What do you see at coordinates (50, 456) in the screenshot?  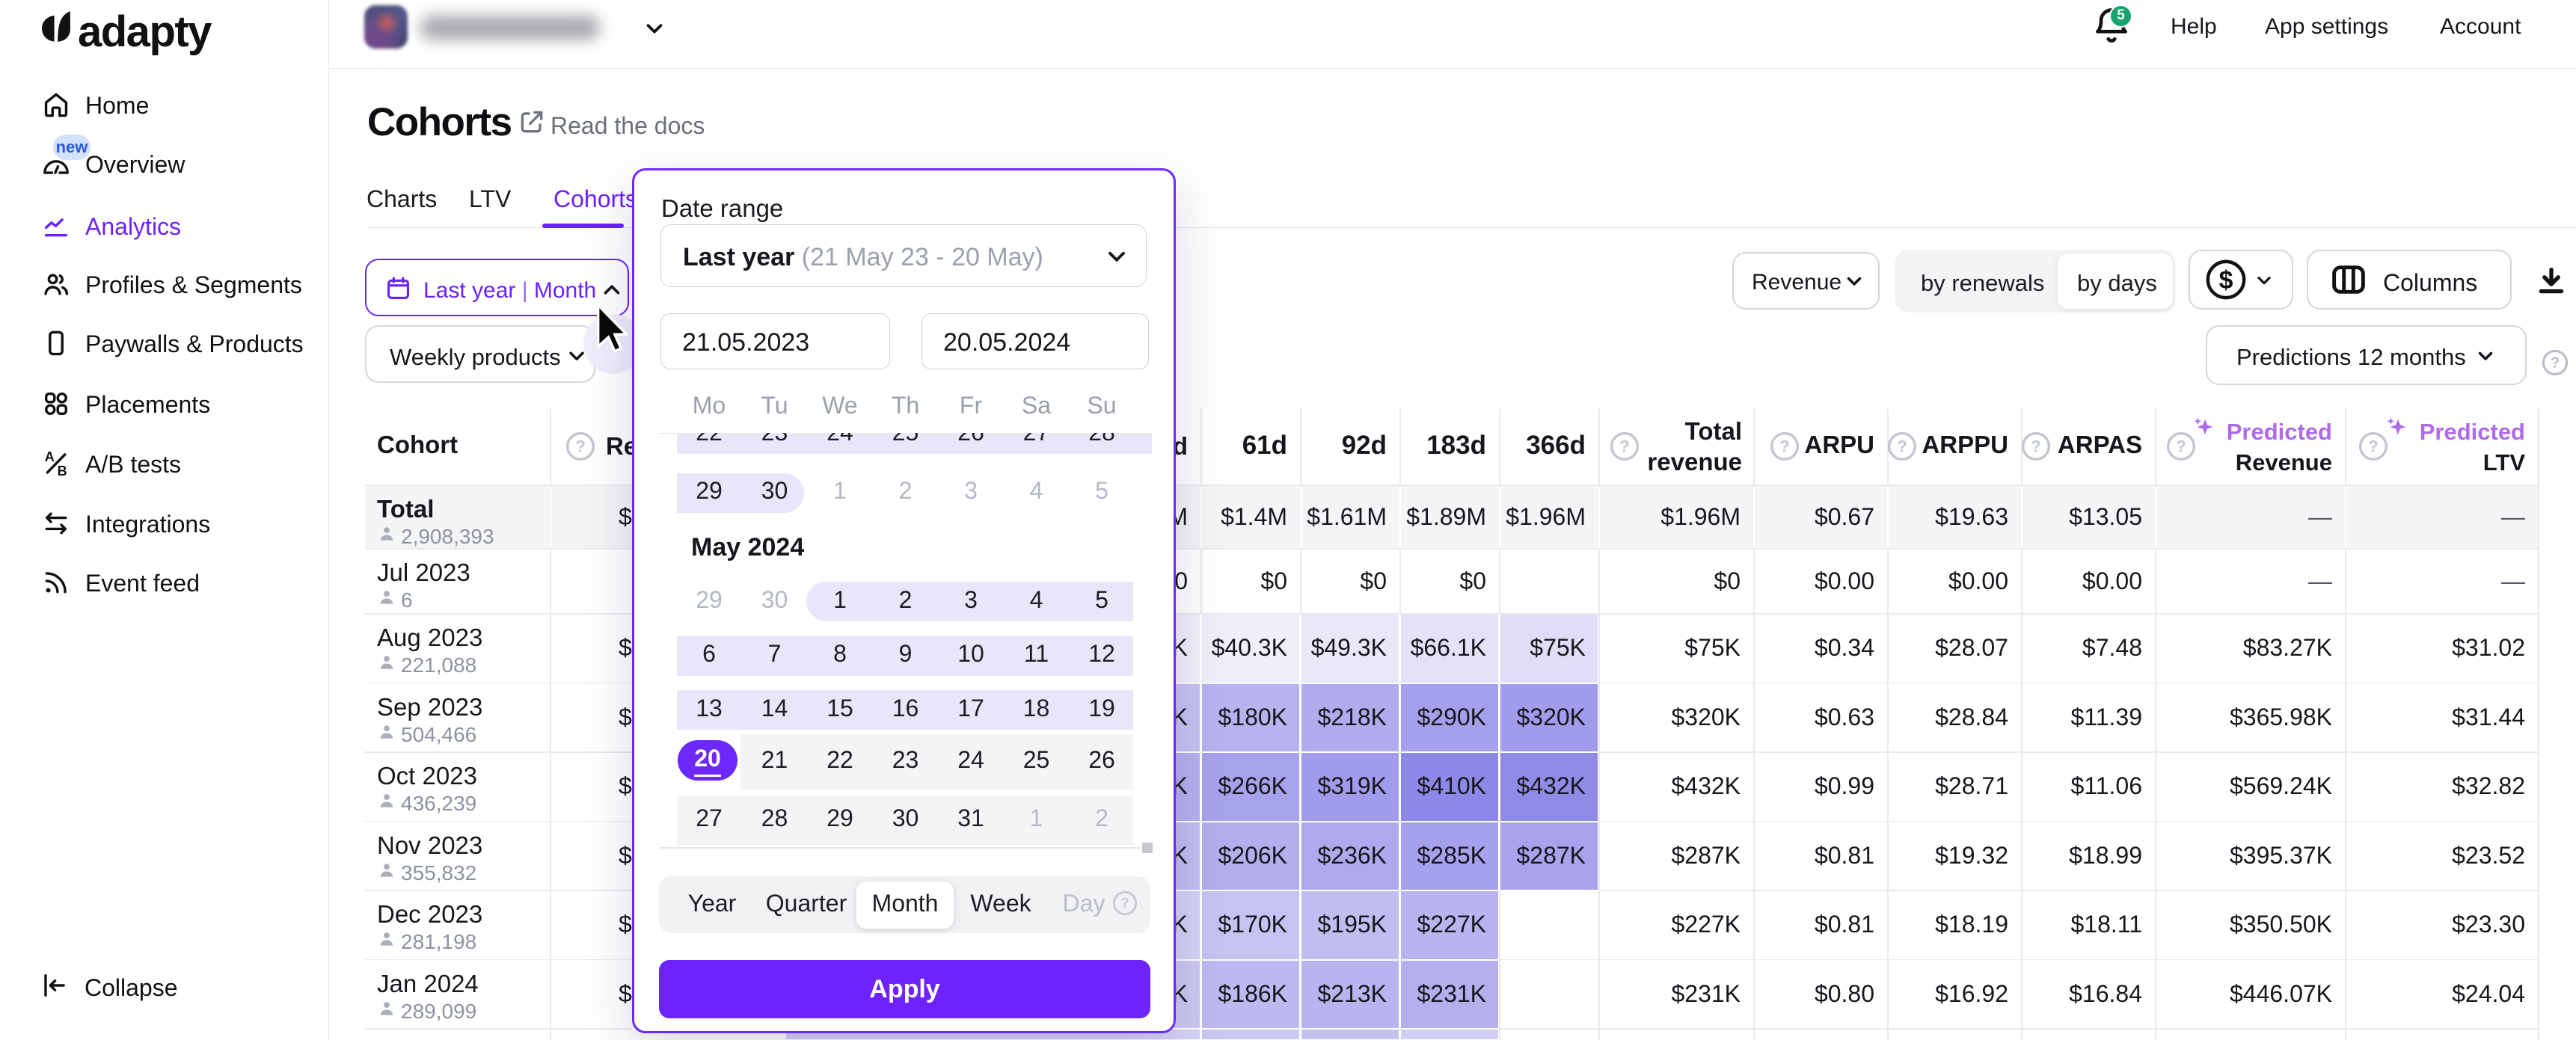 I see `svg-text: A` at bounding box center [50, 456].